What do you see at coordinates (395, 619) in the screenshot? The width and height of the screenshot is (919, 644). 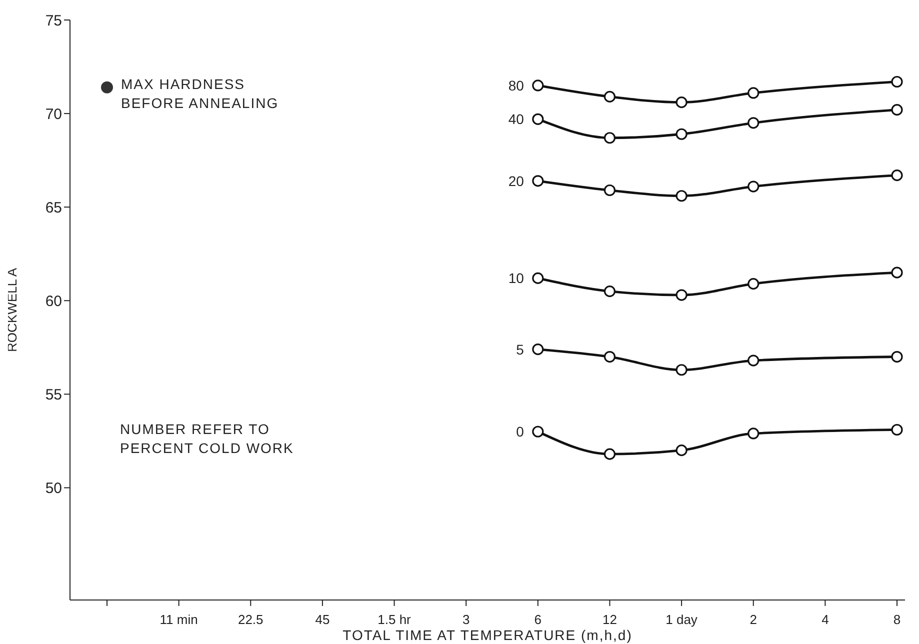 I see `x-tick-label: 1.5 hr` at bounding box center [395, 619].